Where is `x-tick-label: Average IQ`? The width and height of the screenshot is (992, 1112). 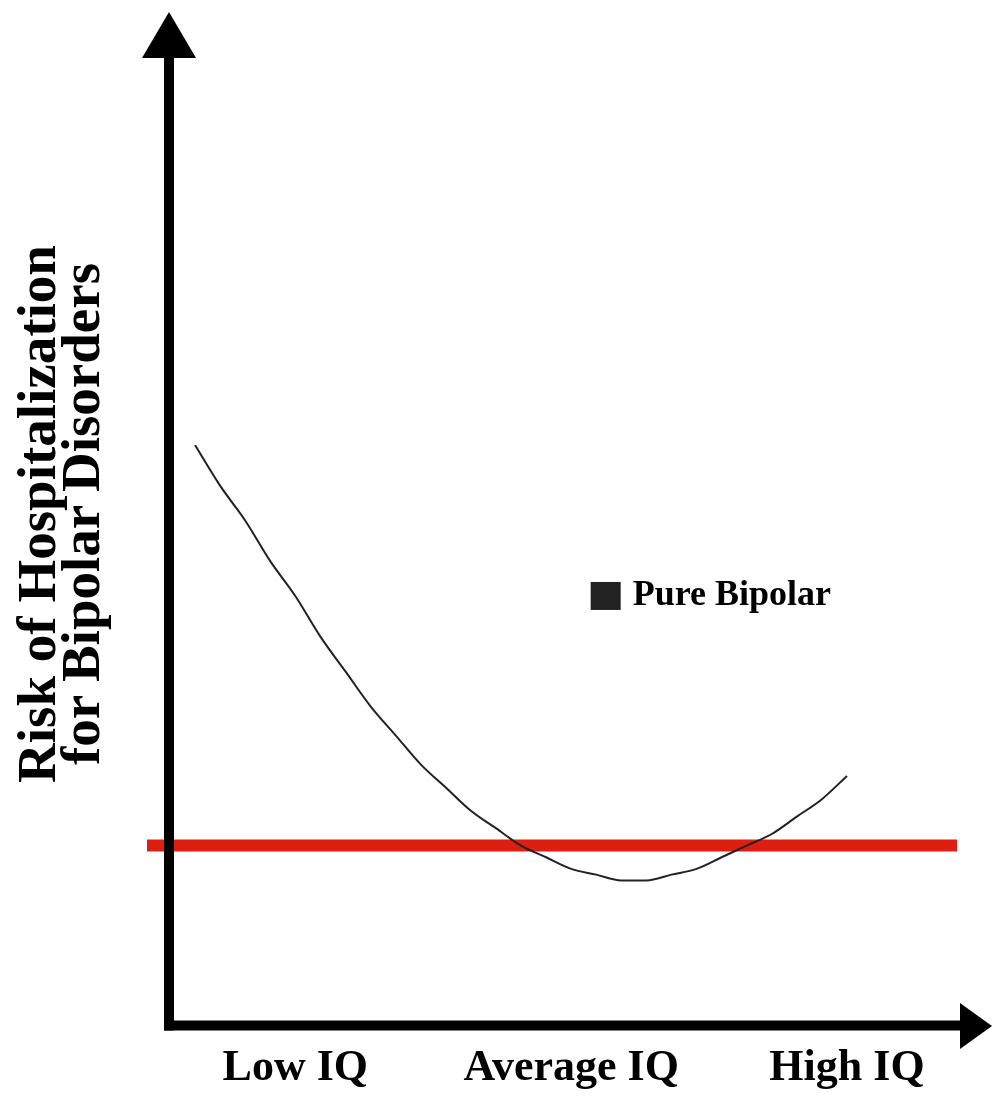 x-tick-label: Average IQ is located at coordinates (571, 1066).